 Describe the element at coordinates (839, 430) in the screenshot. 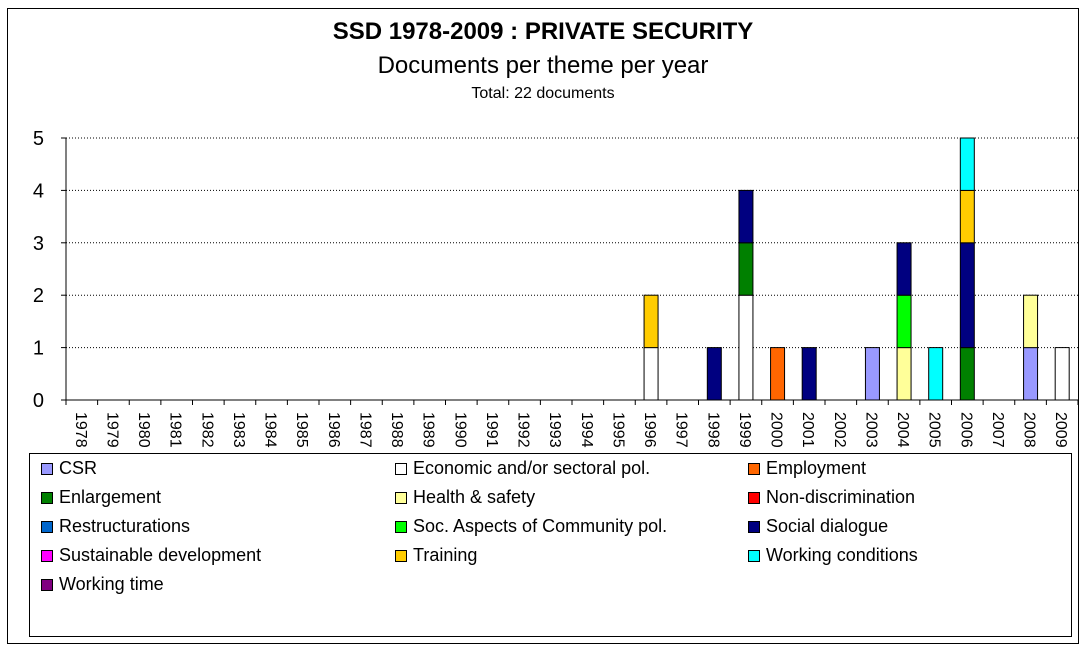

I see `x-tick-label: 2002` at that location.